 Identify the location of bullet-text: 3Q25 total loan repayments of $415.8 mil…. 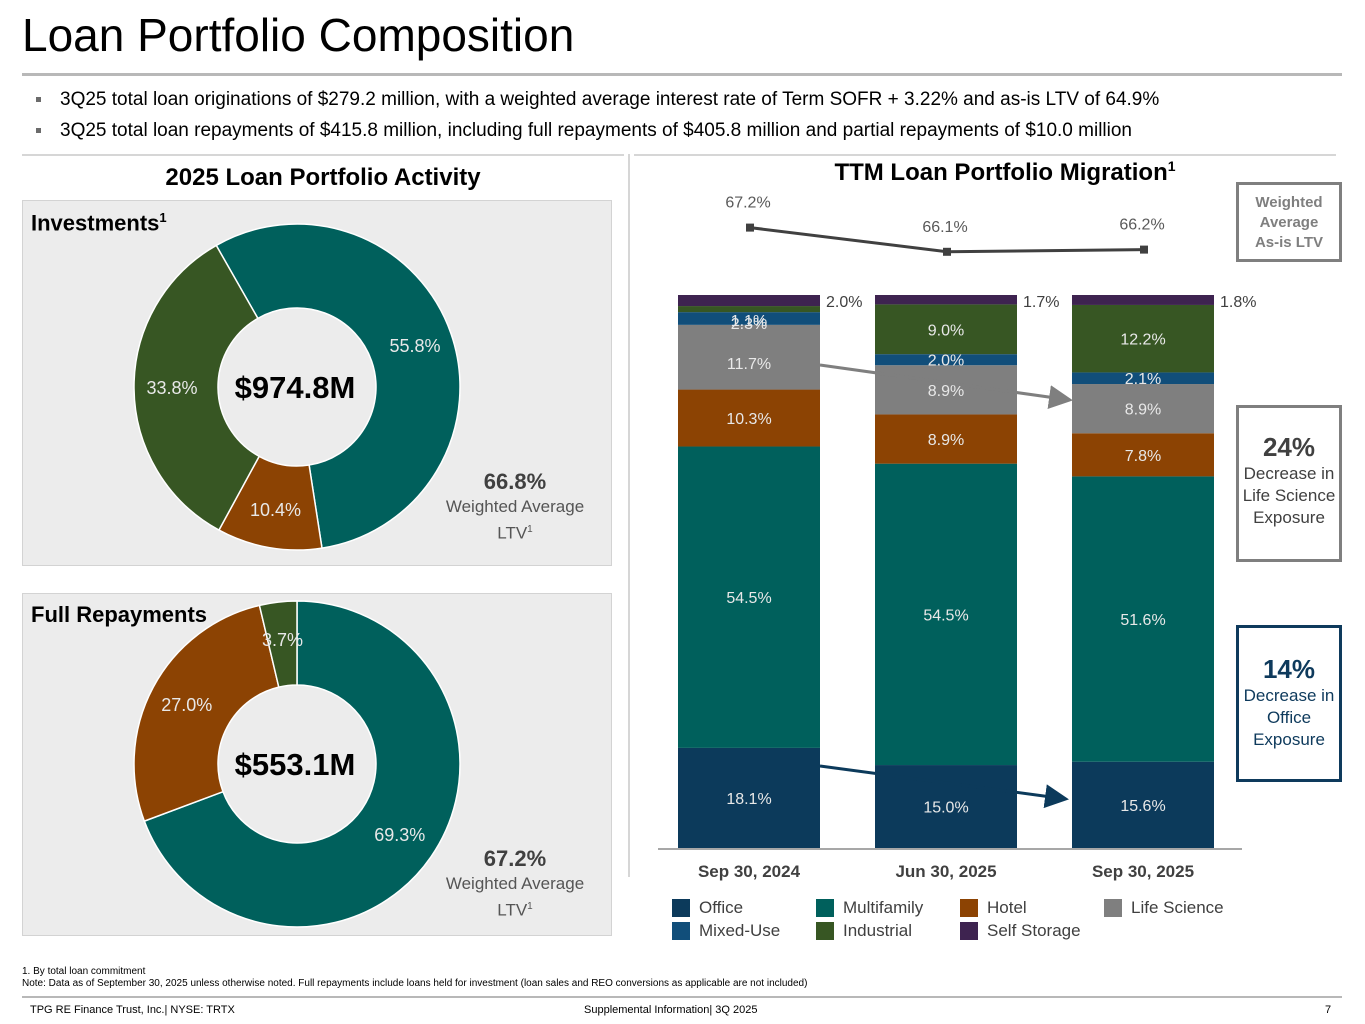
(596, 130).